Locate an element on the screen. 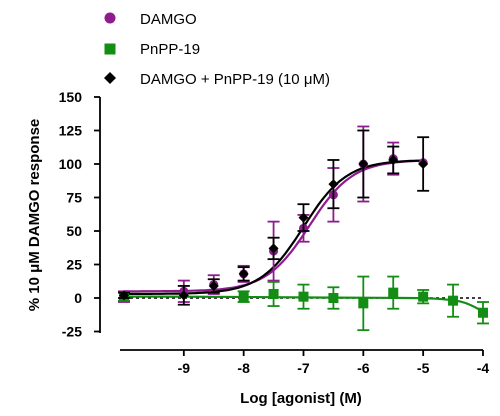 This screenshot has width=500, height=416. y-tick-label: 150 is located at coordinates (71, 97).